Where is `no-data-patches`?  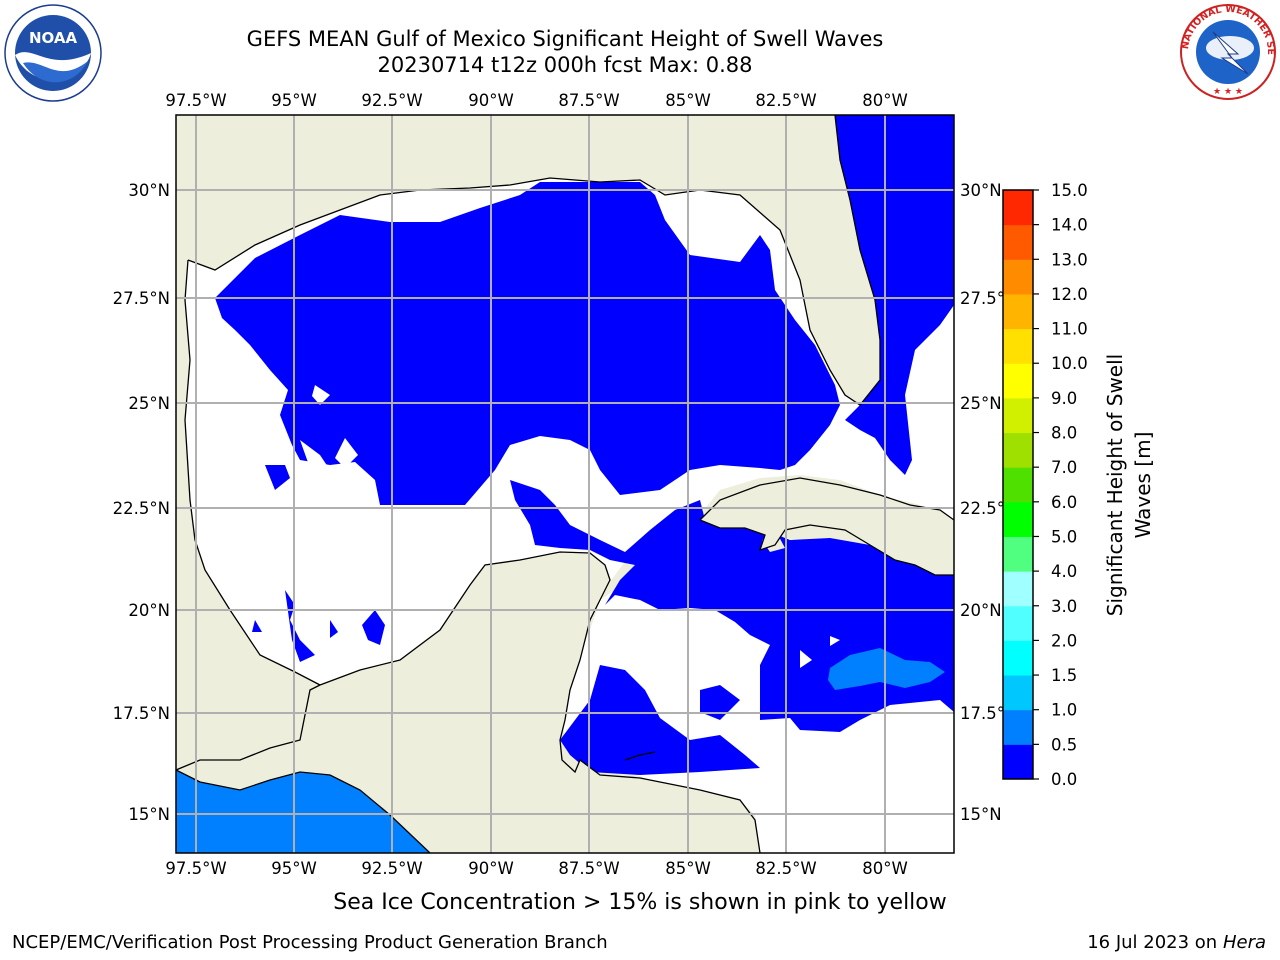 no-data-patches is located at coordinates (595, 526).